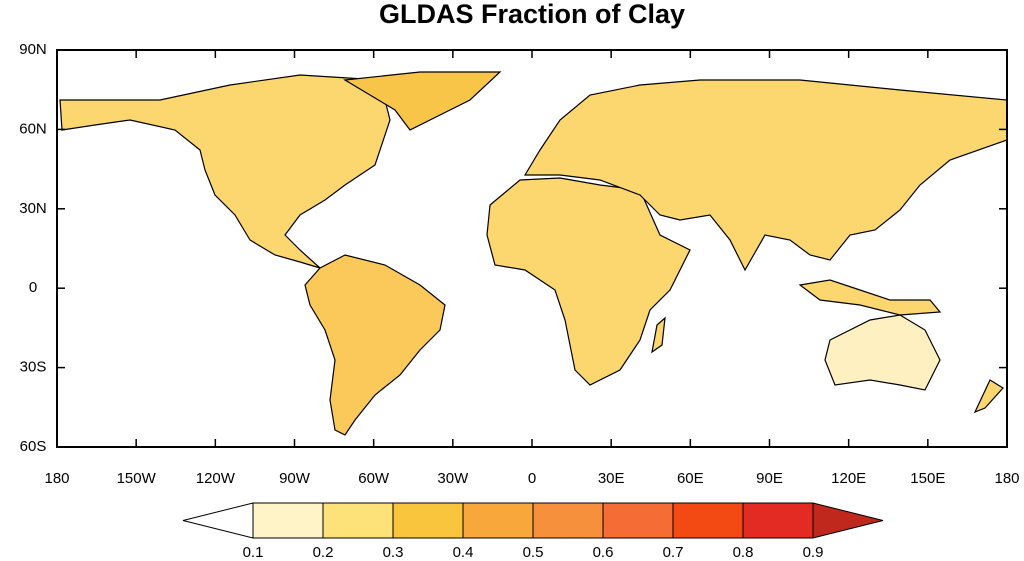 Image resolution: width=1024 pixels, height=561 pixels. What do you see at coordinates (690, 478) in the screenshot?
I see `lon-tick-label: 60E` at bounding box center [690, 478].